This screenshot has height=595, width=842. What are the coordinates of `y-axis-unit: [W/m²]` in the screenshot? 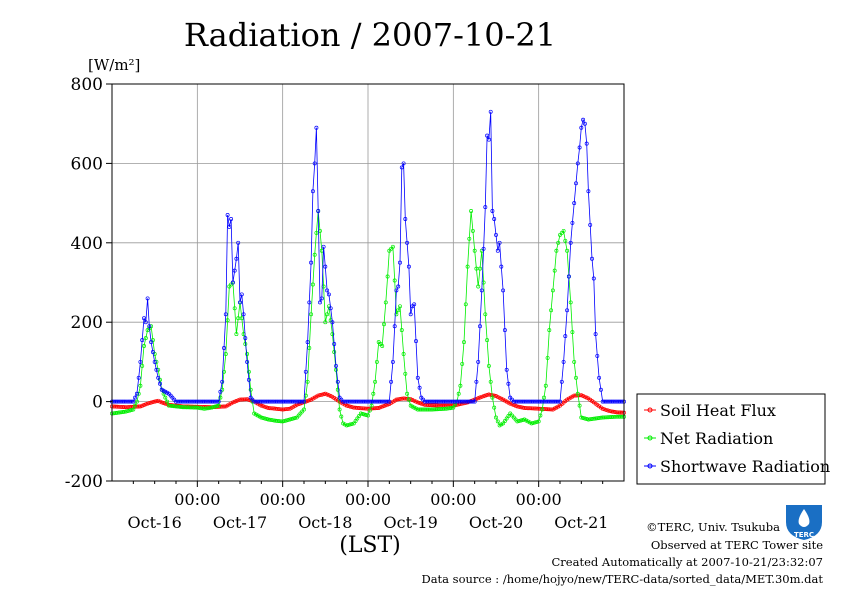 It's located at (114, 65).